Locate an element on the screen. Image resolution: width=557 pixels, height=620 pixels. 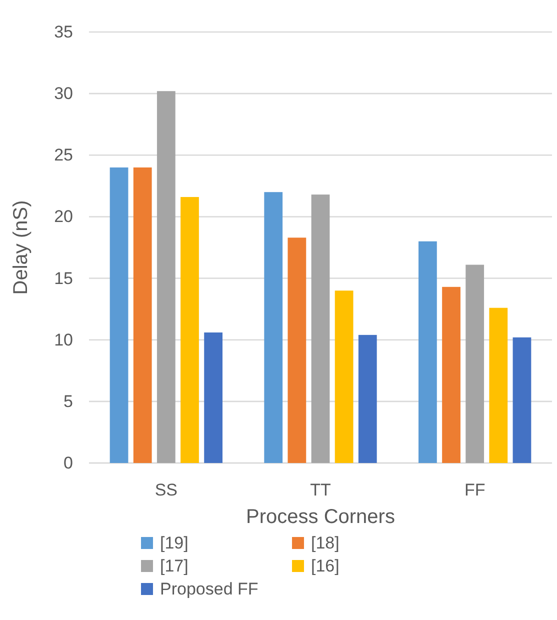
y-axis-title: Delay (nS) is located at coordinates (21, 247).